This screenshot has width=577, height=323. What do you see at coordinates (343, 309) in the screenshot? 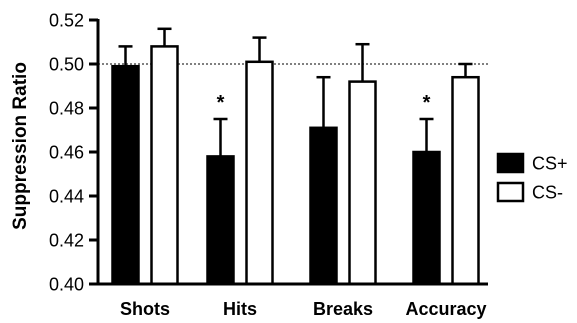
I see `x-tick-label-breaks: Breaks` at bounding box center [343, 309].